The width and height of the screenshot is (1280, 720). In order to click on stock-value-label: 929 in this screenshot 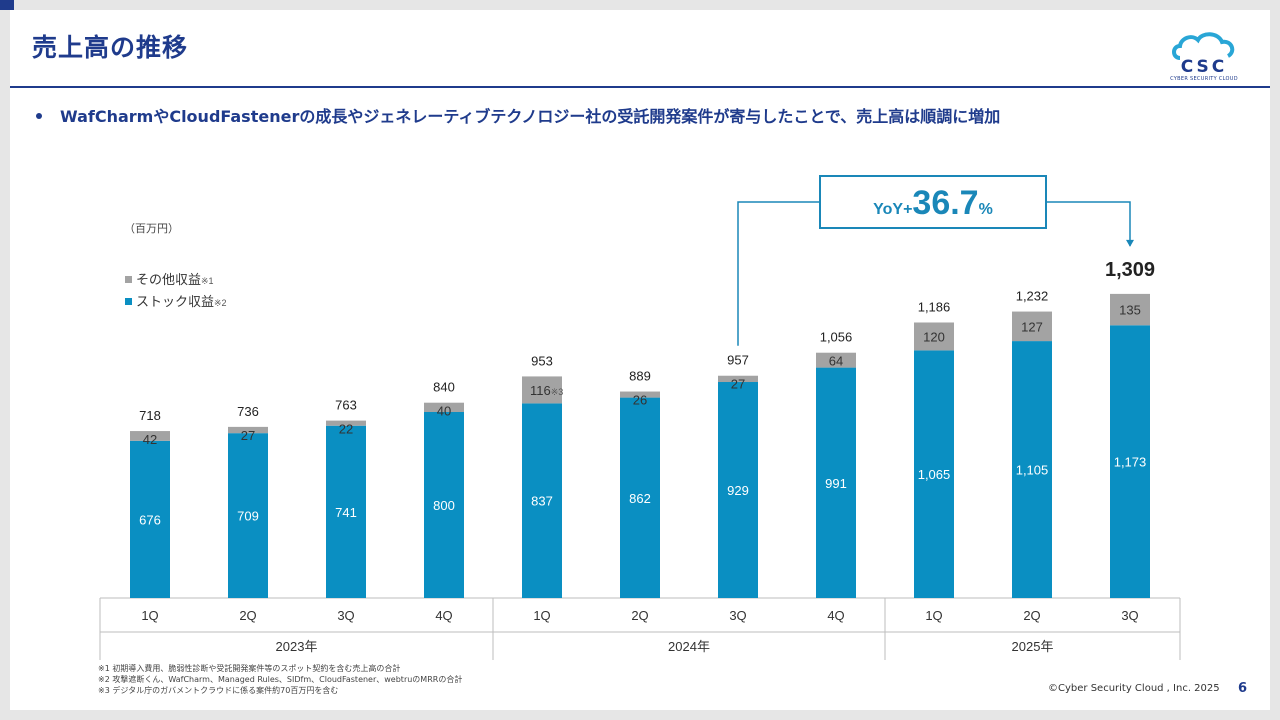, I will do `click(738, 490)`.